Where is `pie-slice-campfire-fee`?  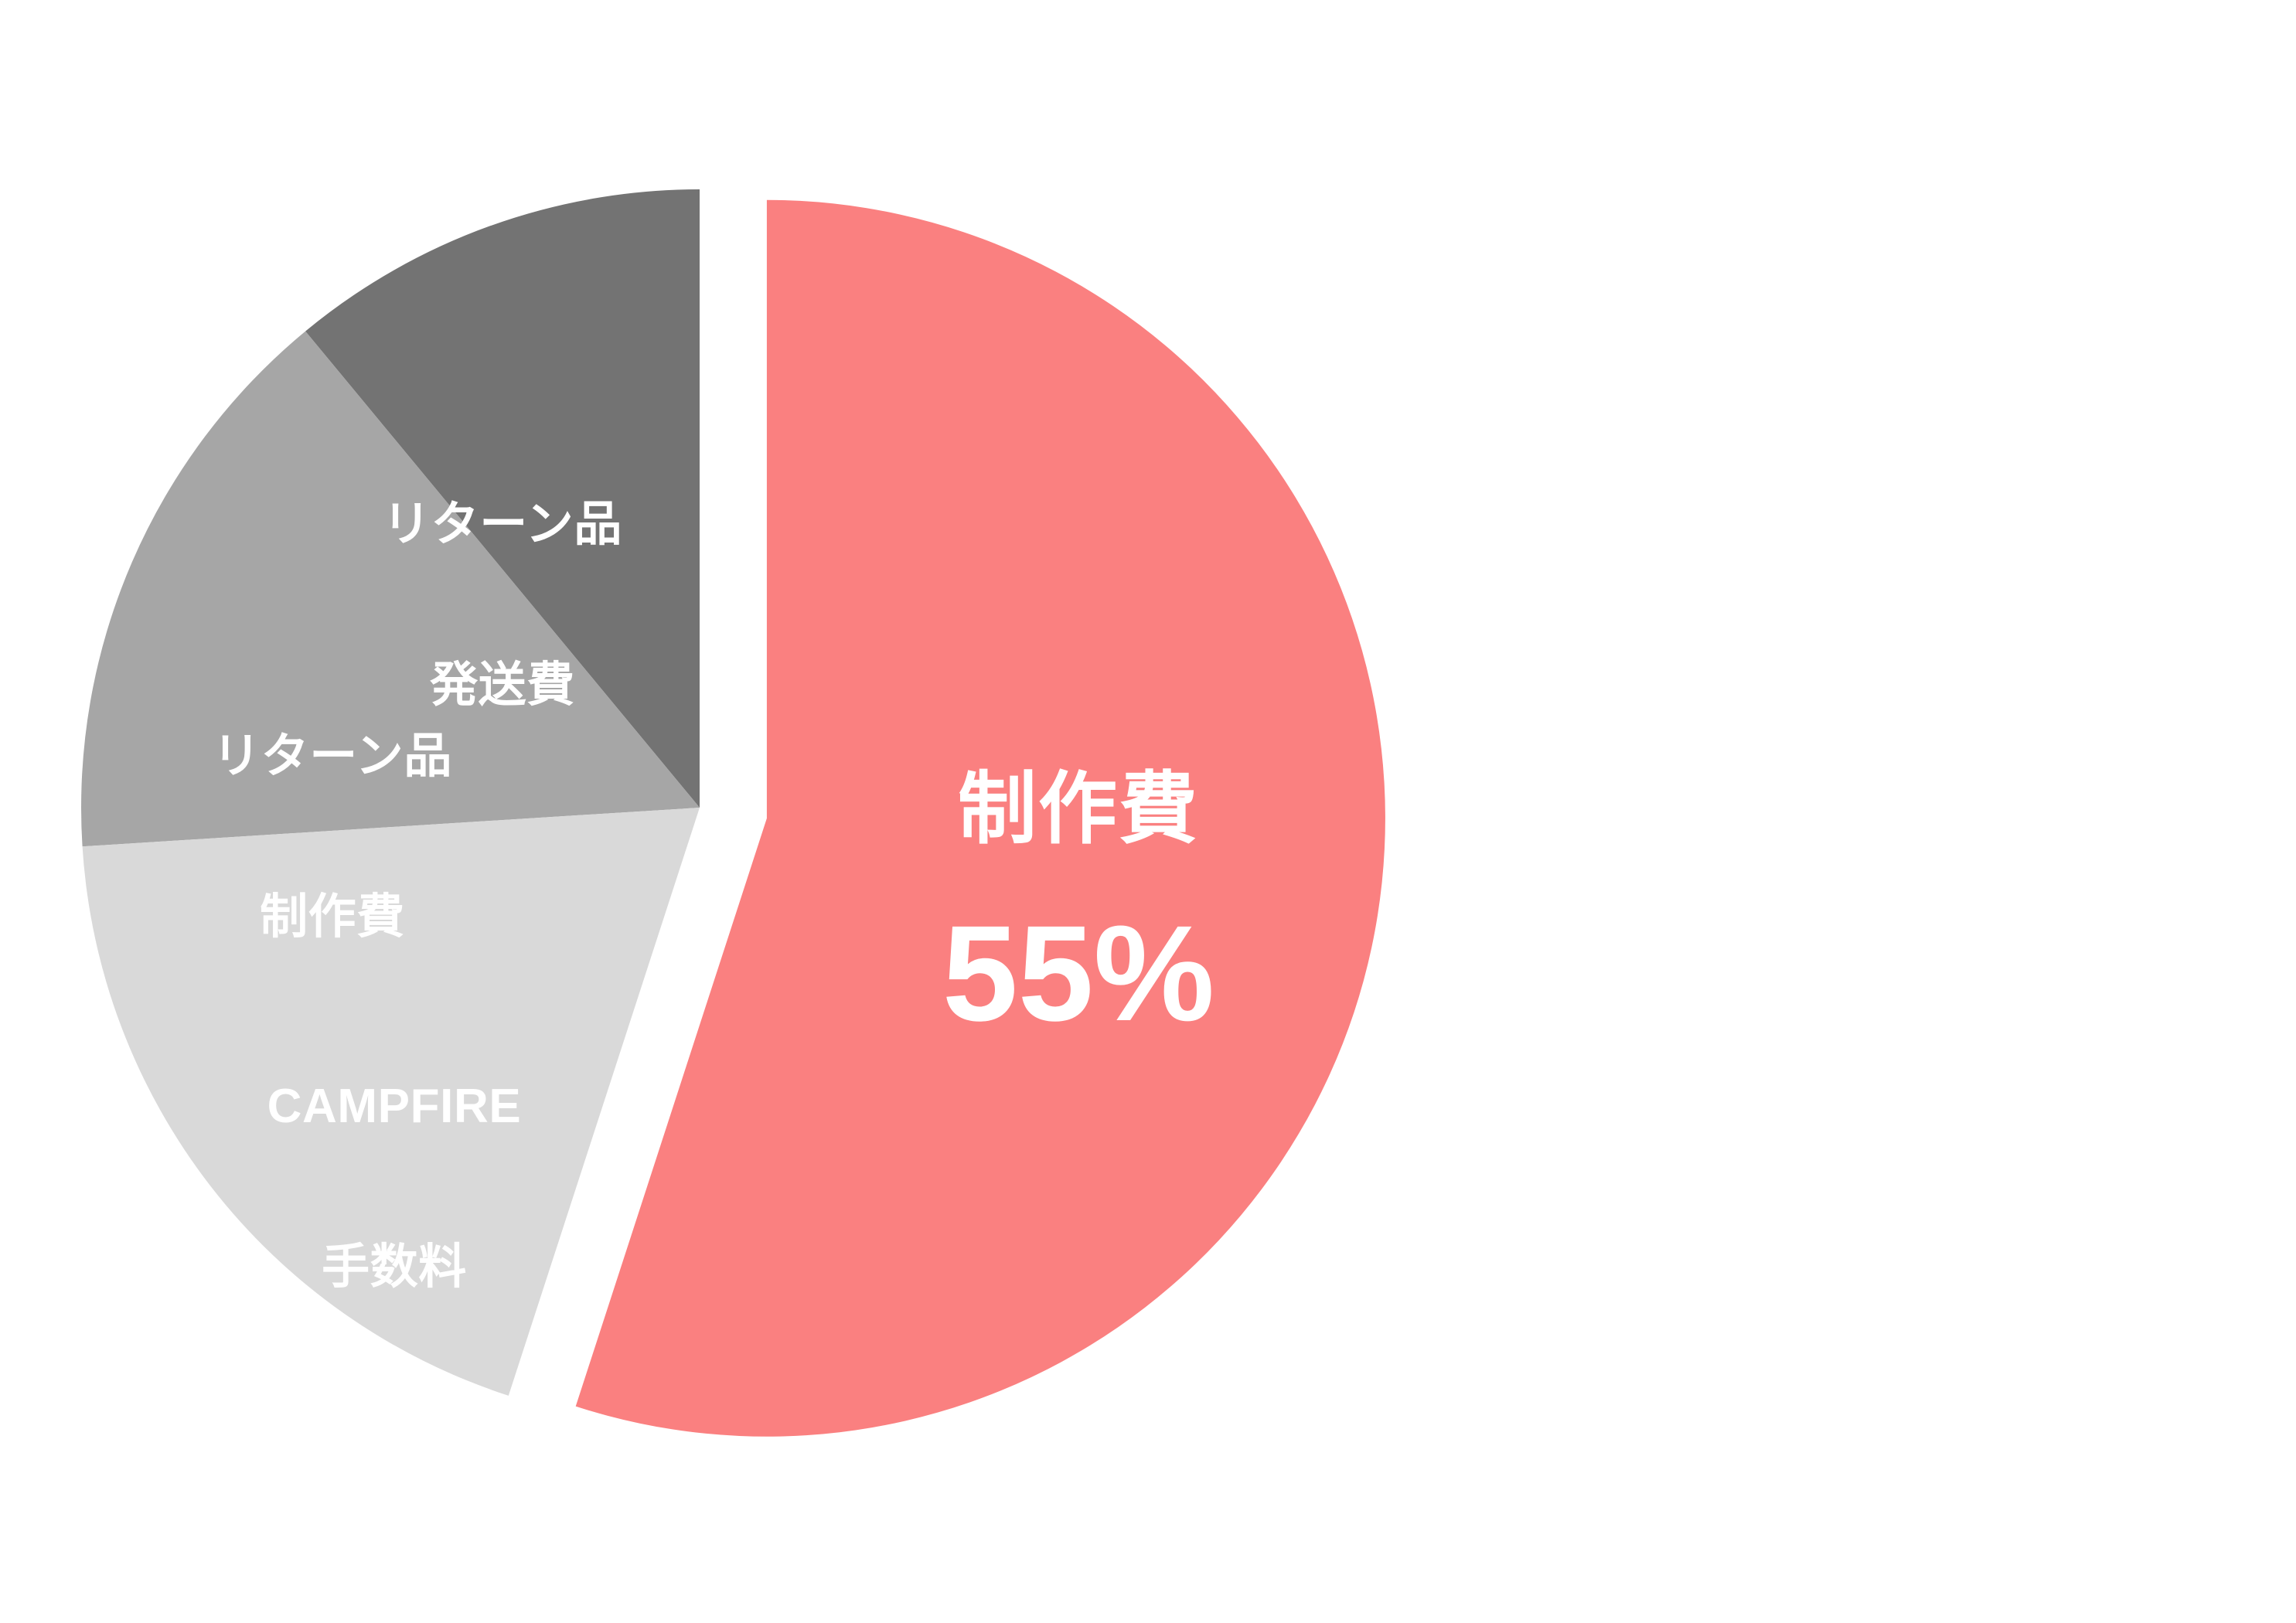 pie-slice-campfire-fee is located at coordinates (391, 1102).